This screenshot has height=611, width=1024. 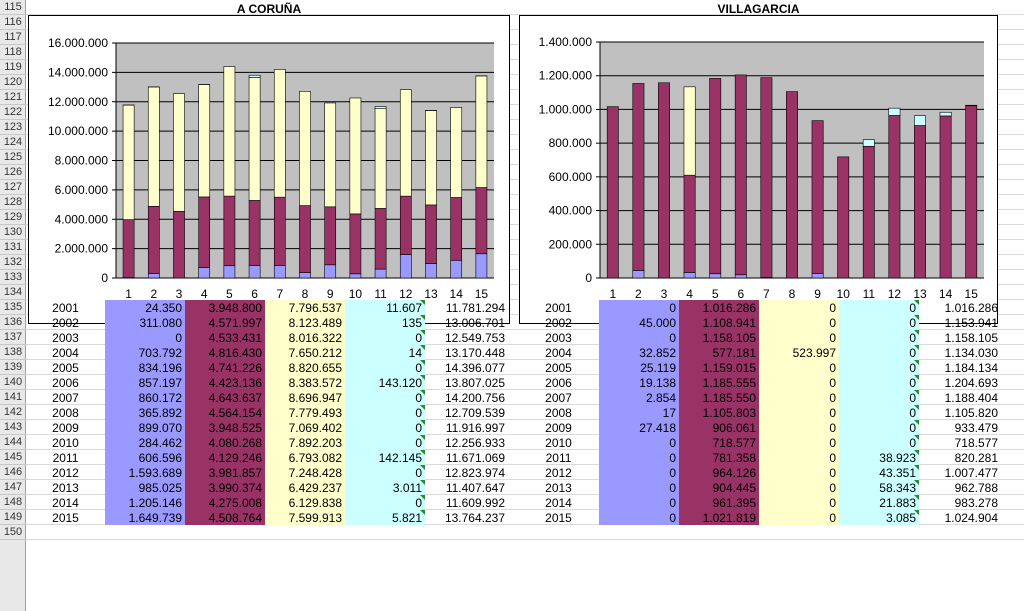 I want to click on value-cell: 860.172, so click(x=145, y=397).